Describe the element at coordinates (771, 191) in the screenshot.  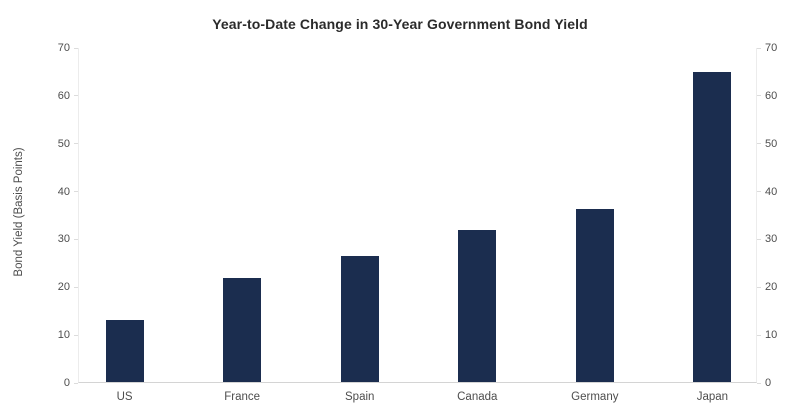
I see `y-tick-label-right: 40` at that location.